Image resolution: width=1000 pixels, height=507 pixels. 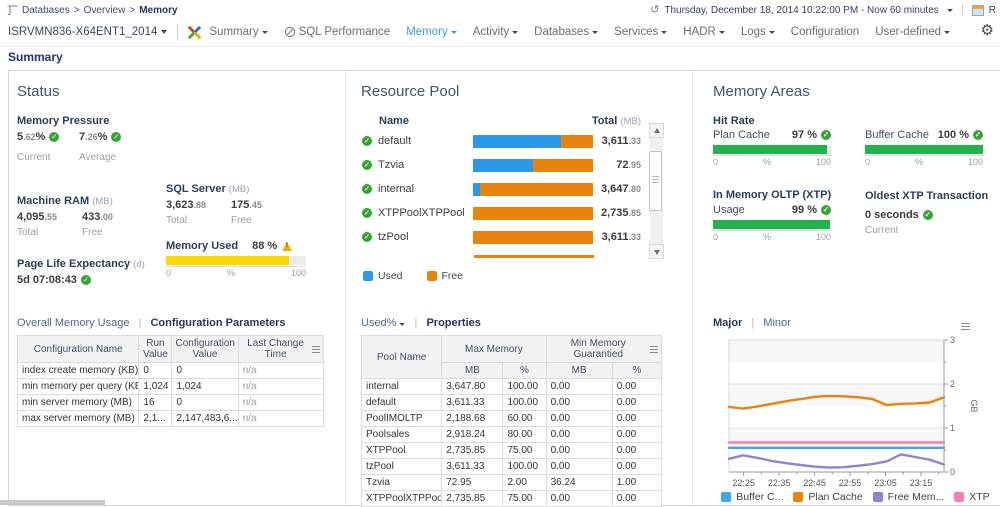 What do you see at coordinates (73, 323) in the screenshot?
I see `tab-overall-memory-usage: Overall Memory Usage` at bounding box center [73, 323].